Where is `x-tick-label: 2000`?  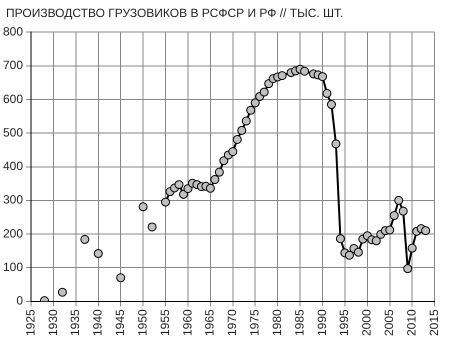
x-tick-label: 2000 is located at coordinates (367, 322).